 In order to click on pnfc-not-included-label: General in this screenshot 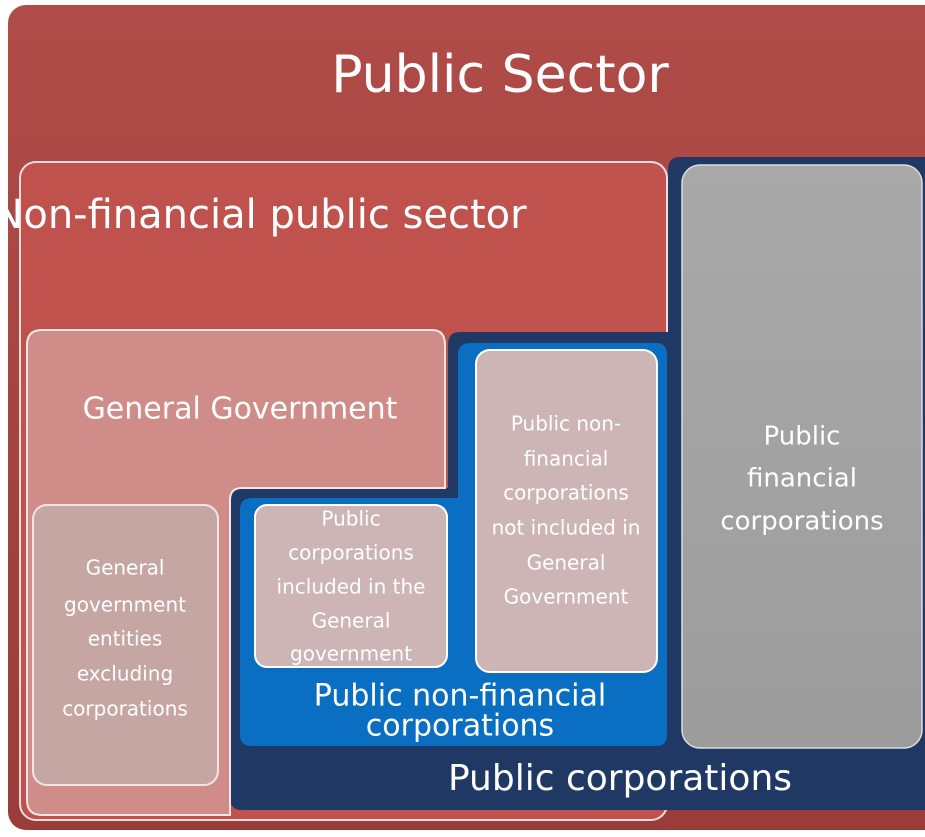, I will do `click(566, 563)`.